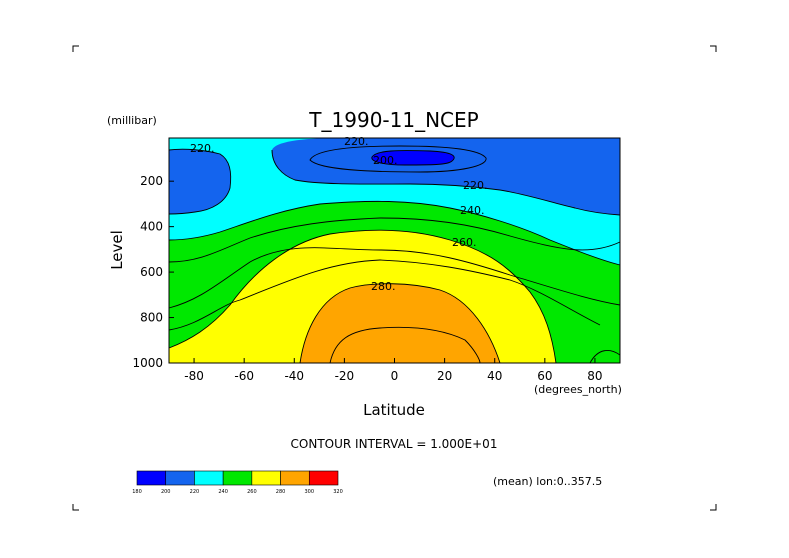  I want to click on mean-longitude-note: (mean) lon:0..357.5, so click(547, 481).